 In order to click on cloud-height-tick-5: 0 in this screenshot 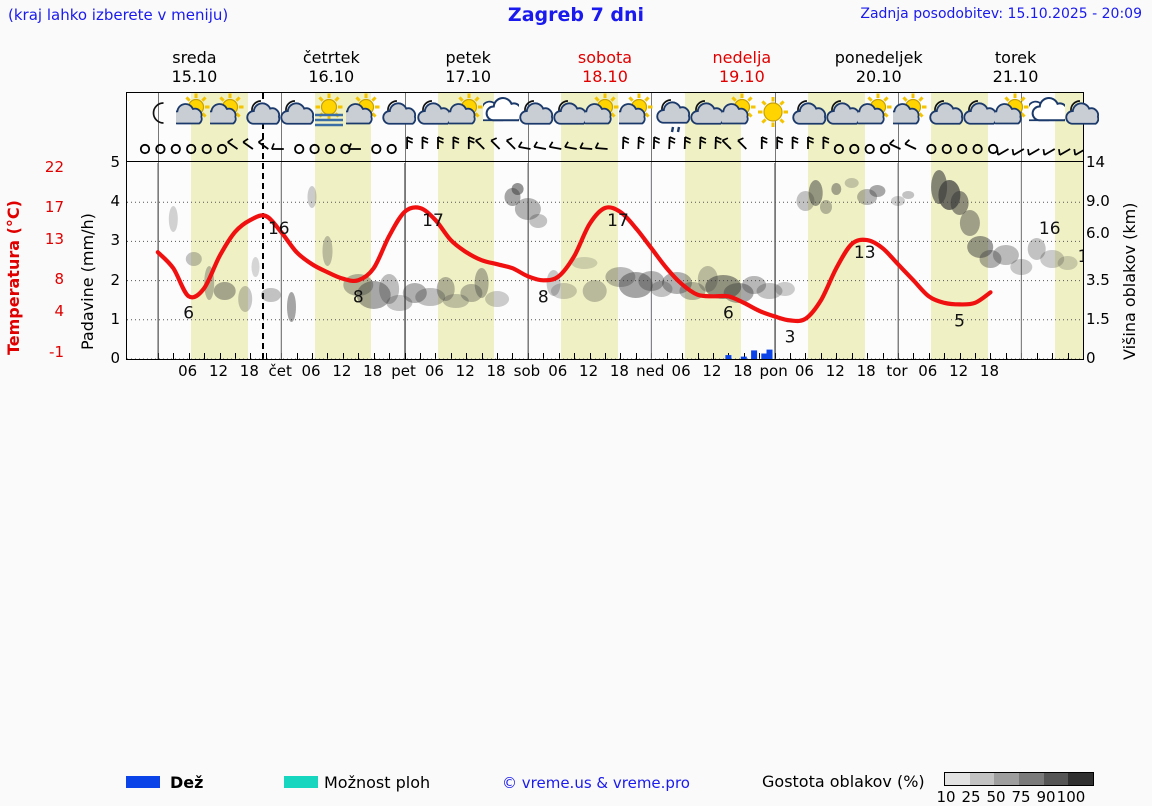, I will do `click(1103, 358)`.